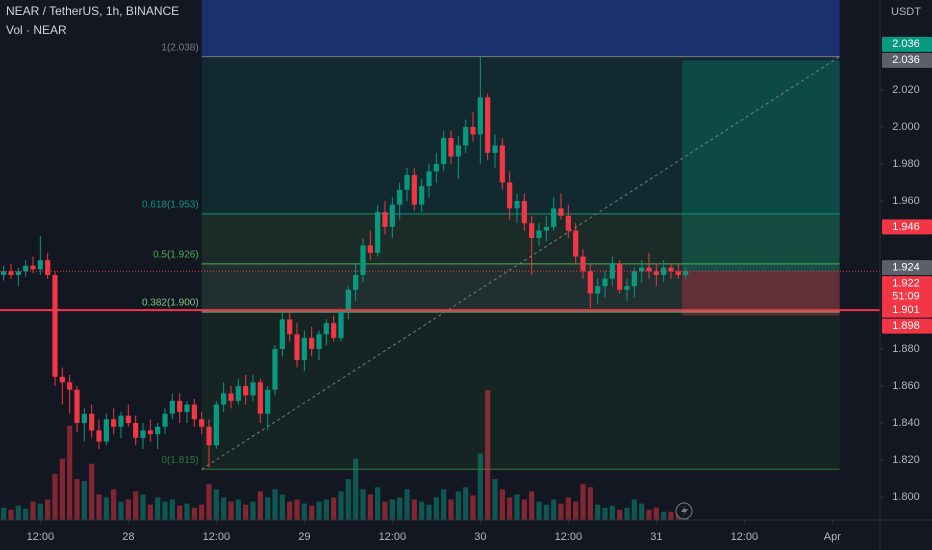 The height and width of the screenshot is (550, 932). Describe the element at coordinates (179, 460) in the screenshot. I see `fib-label: 0(1.815)` at that location.